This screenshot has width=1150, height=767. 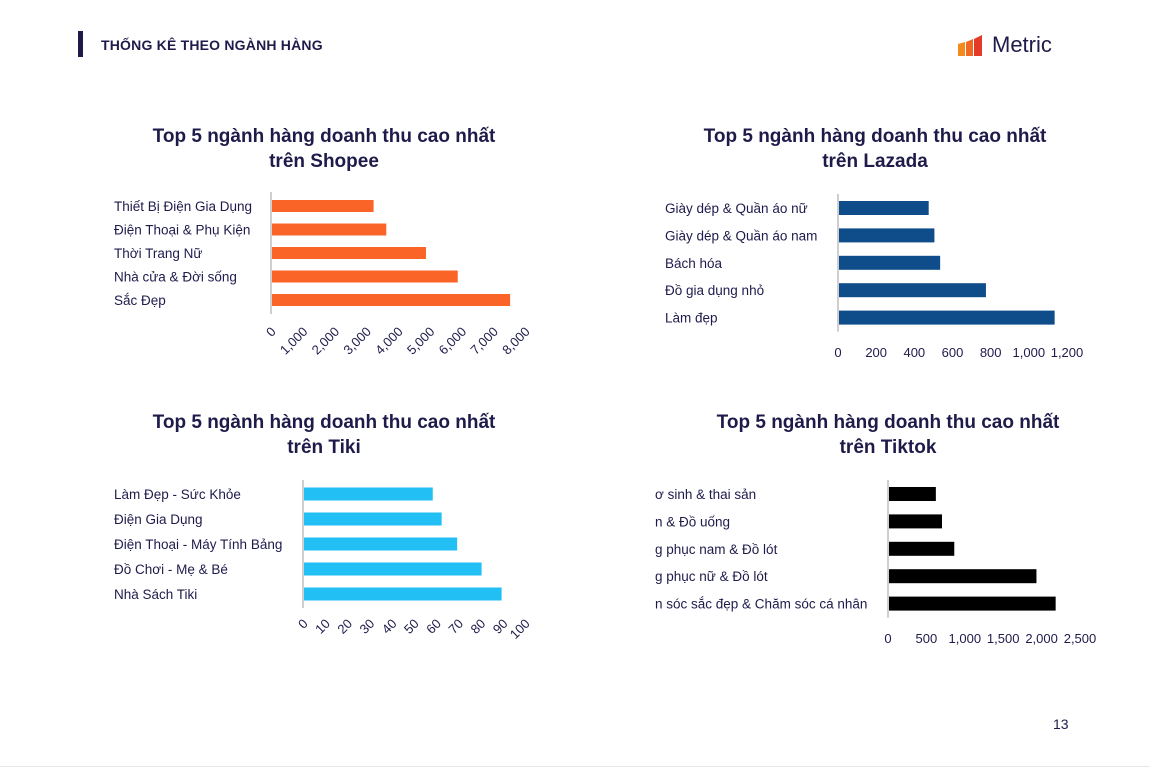 What do you see at coordinates (1061, 724) in the screenshot?
I see `page-number: 13` at bounding box center [1061, 724].